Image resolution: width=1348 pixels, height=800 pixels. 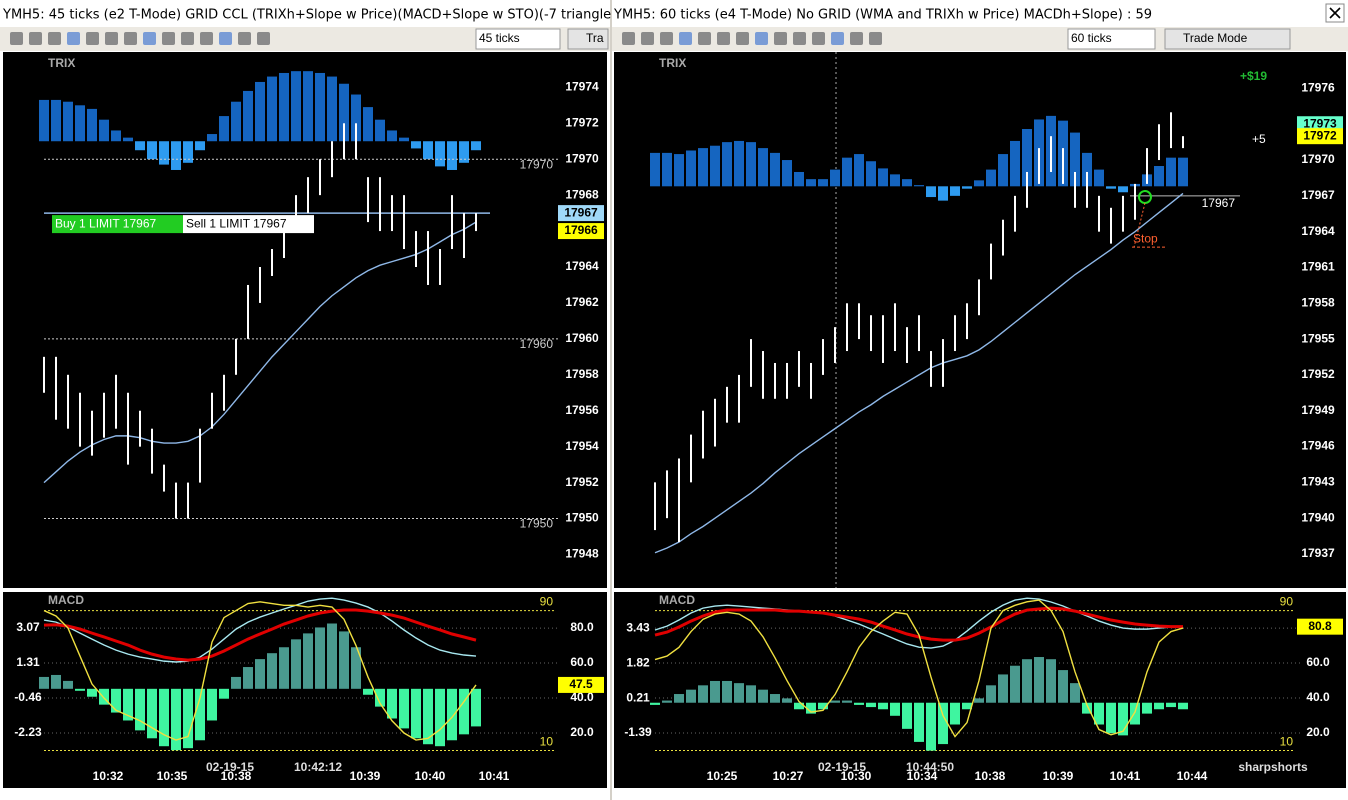 What do you see at coordinates (581, 212) in the screenshot?
I see `price-tag: 17967` at bounding box center [581, 212].